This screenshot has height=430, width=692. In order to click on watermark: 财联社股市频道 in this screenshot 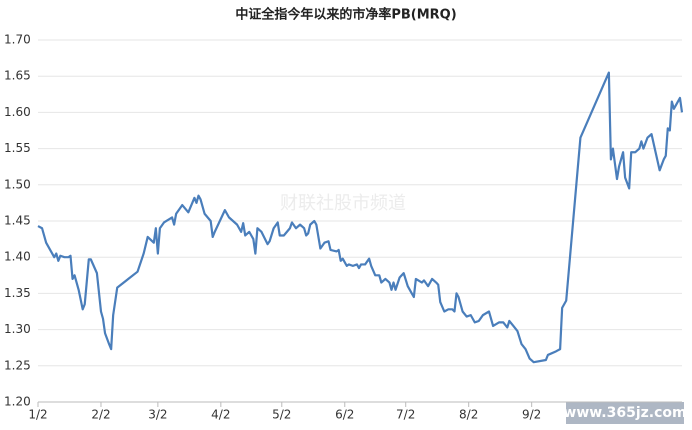, I will do `click(343, 203)`.